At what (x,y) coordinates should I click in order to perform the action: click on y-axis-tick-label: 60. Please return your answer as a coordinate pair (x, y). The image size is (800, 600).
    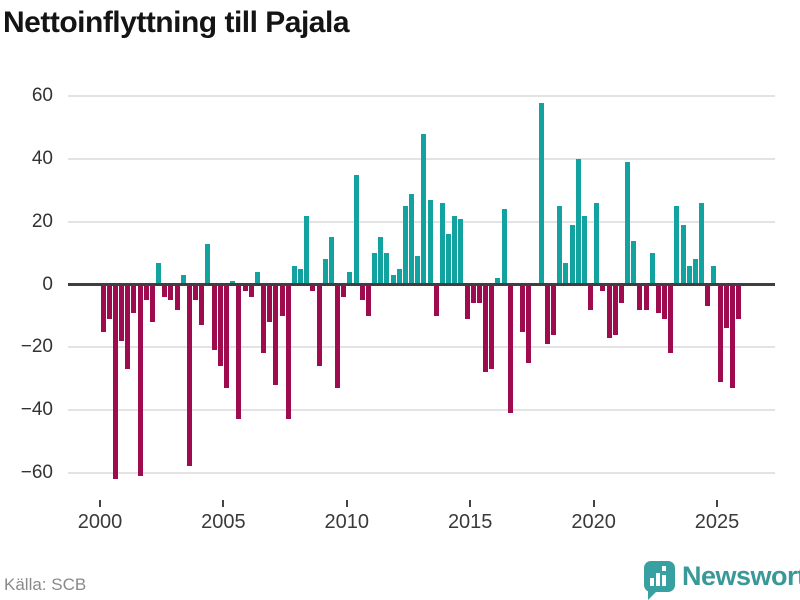
    Looking at the image, I should click on (42, 96).